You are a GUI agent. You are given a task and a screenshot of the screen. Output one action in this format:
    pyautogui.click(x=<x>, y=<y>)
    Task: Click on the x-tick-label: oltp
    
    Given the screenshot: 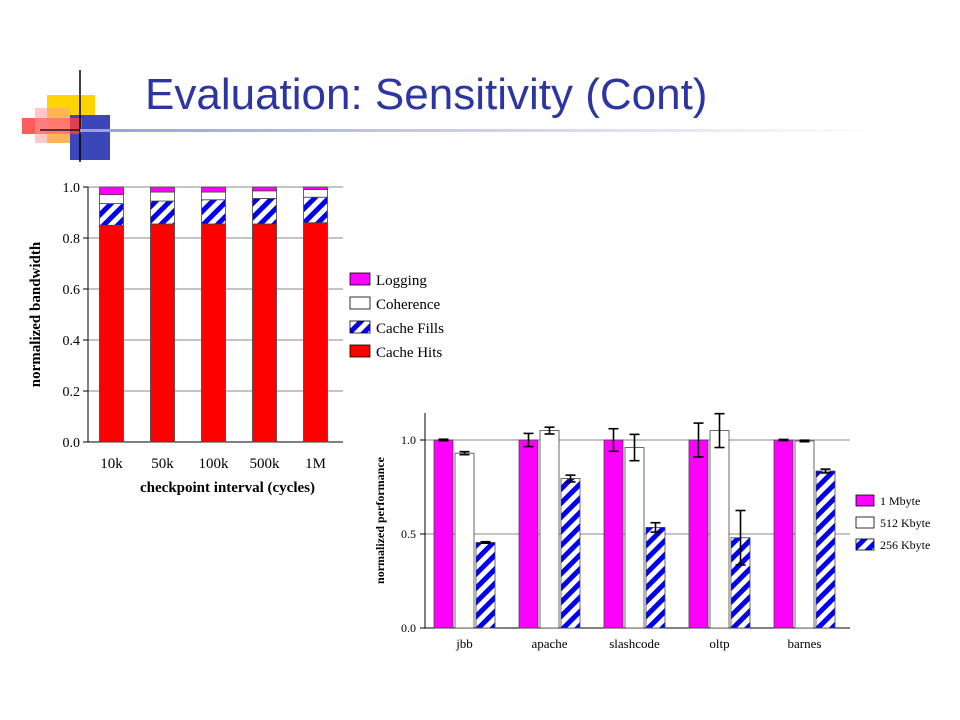 What is the action you would take?
    pyautogui.click(x=719, y=643)
    